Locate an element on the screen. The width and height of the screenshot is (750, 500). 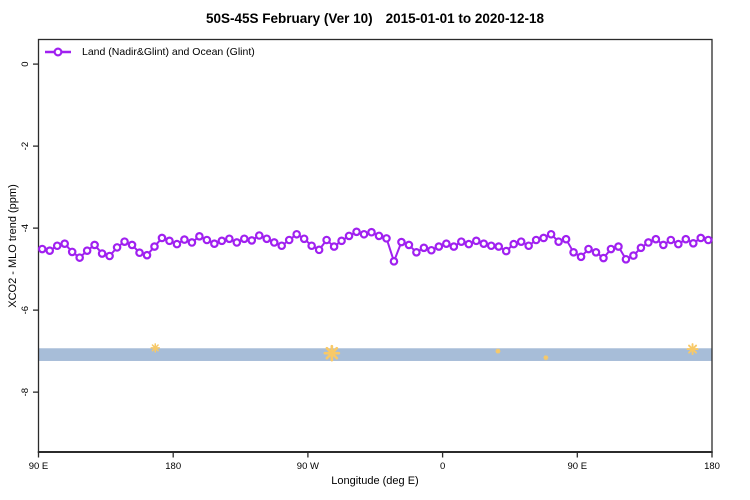
legend-circle-icon is located at coordinates (58, 52).